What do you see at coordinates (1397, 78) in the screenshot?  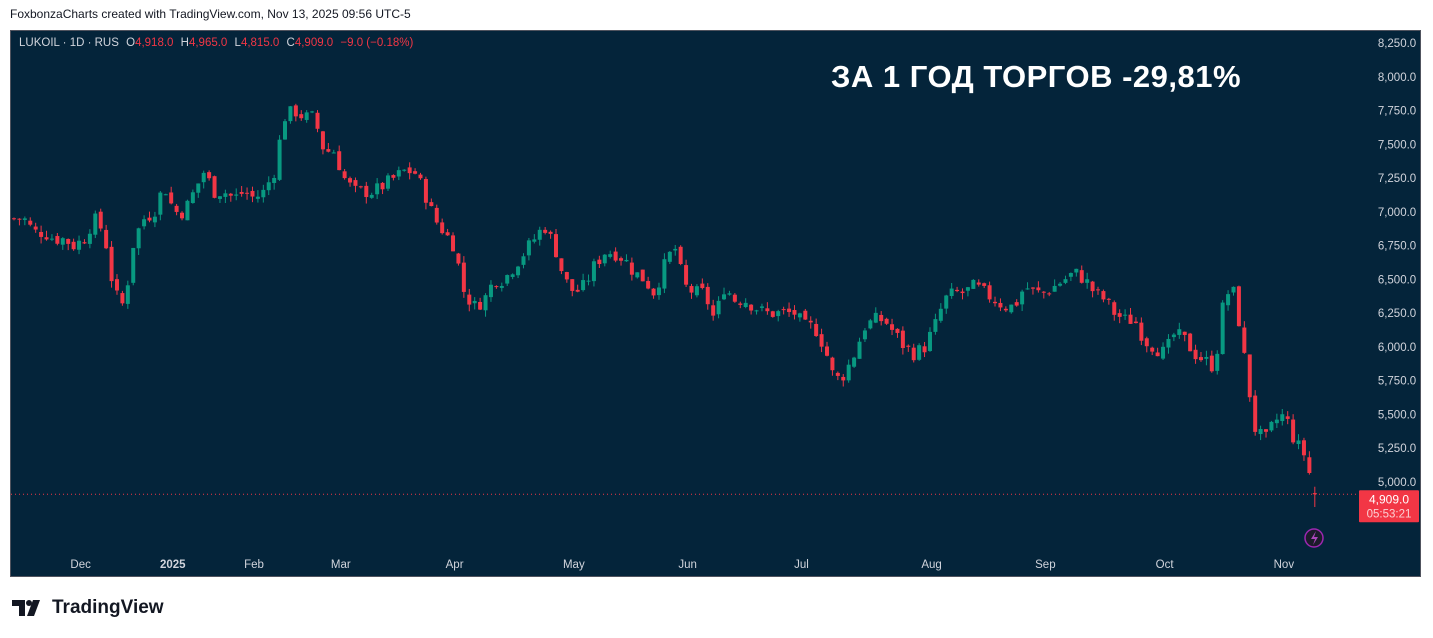 I see `y-tick-label: 8,000.0` at bounding box center [1397, 78].